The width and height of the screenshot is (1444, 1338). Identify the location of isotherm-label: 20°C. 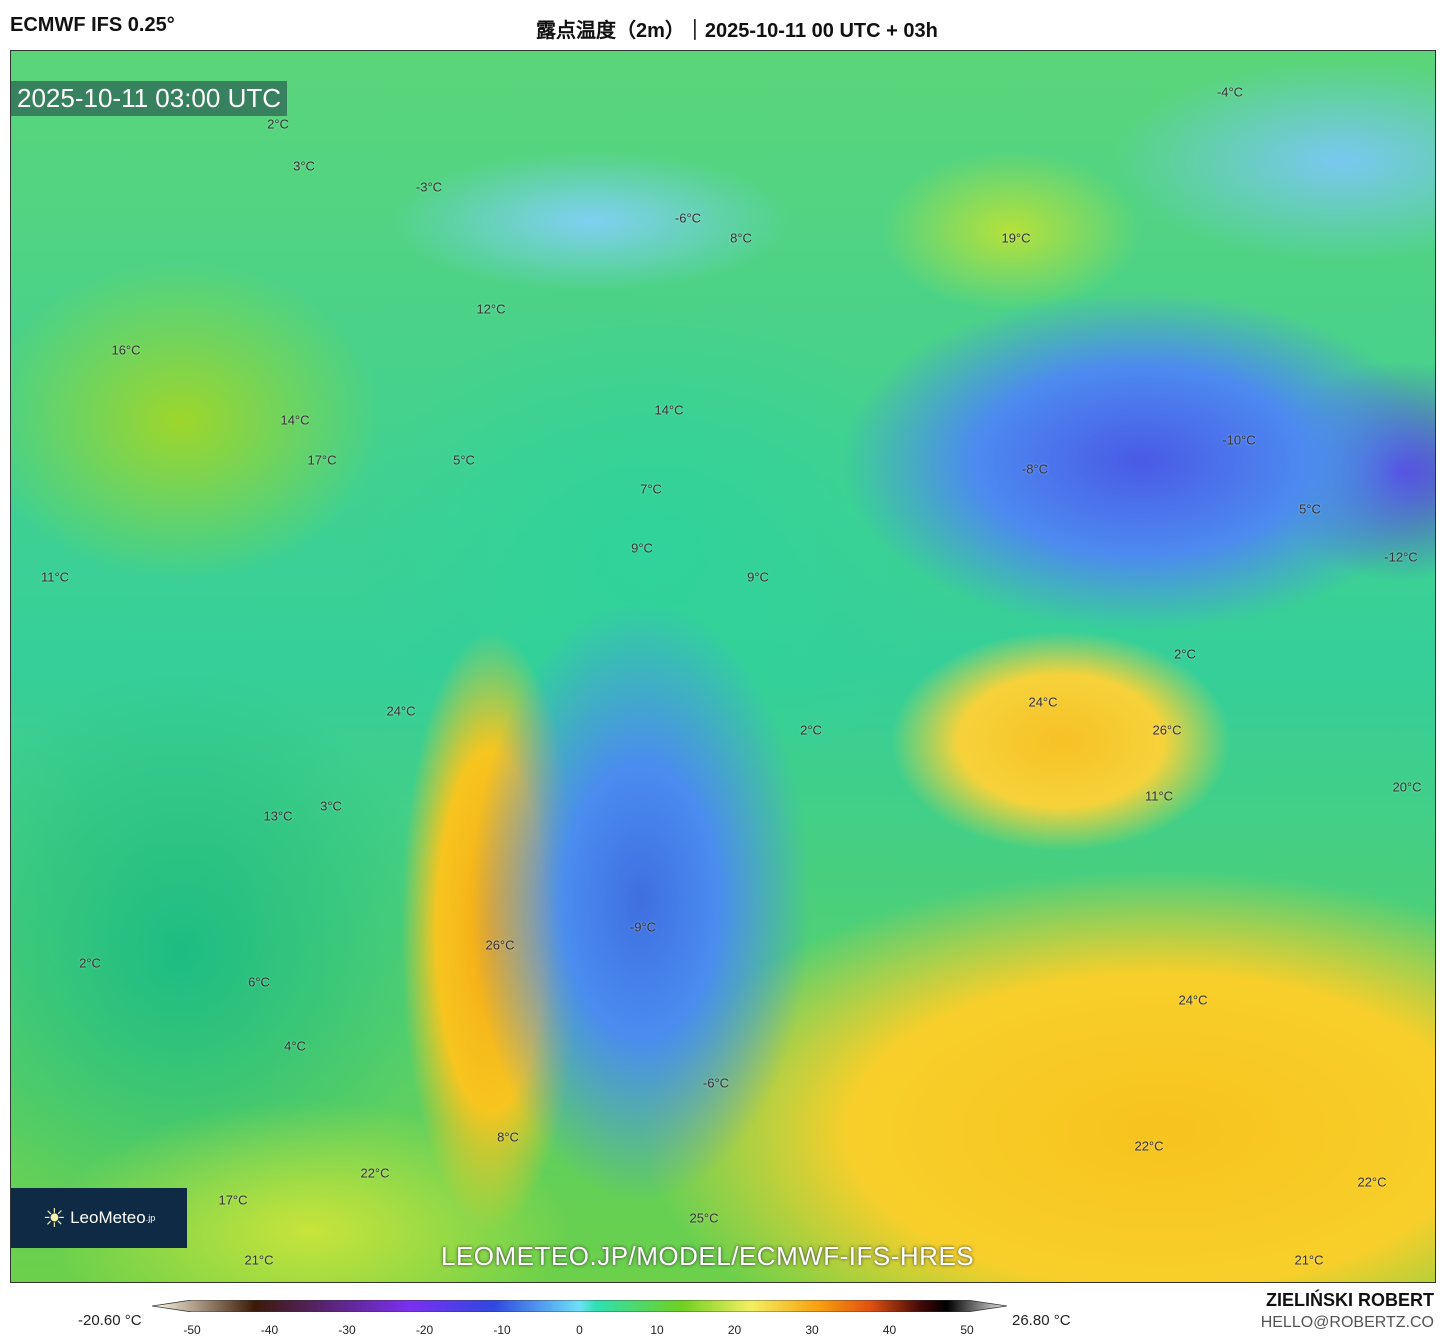
(1407, 787).